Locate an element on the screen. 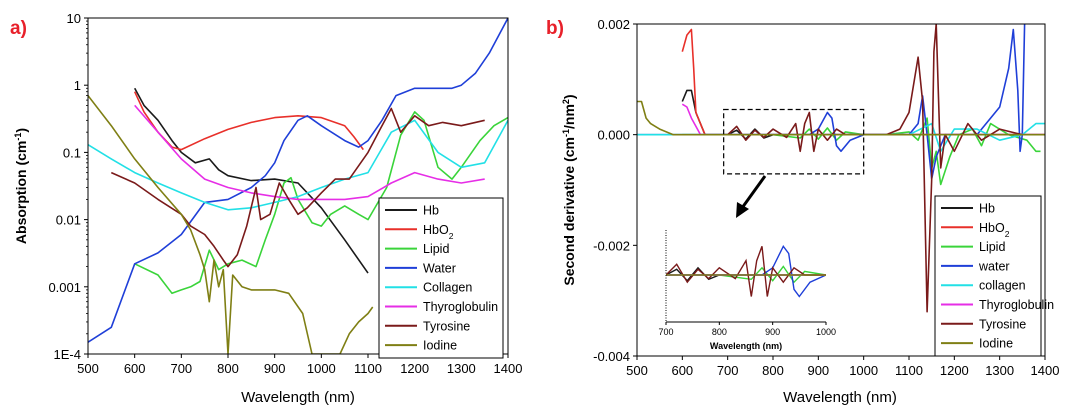 This screenshot has height=413, width=1070. panel-b-y-axis-label-sup2: 2 is located at coordinates (566, 101).